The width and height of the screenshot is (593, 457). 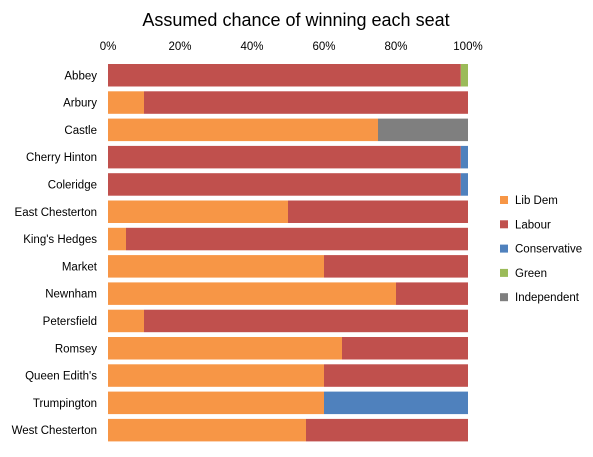 I want to click on category-label: Petersfield, so click(x=70, y=322).